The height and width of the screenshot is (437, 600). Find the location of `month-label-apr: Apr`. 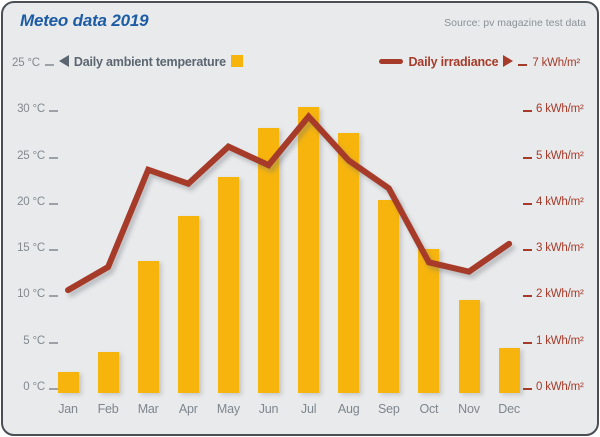

month-label-apr: Apr is located at coordinates (188, 409).